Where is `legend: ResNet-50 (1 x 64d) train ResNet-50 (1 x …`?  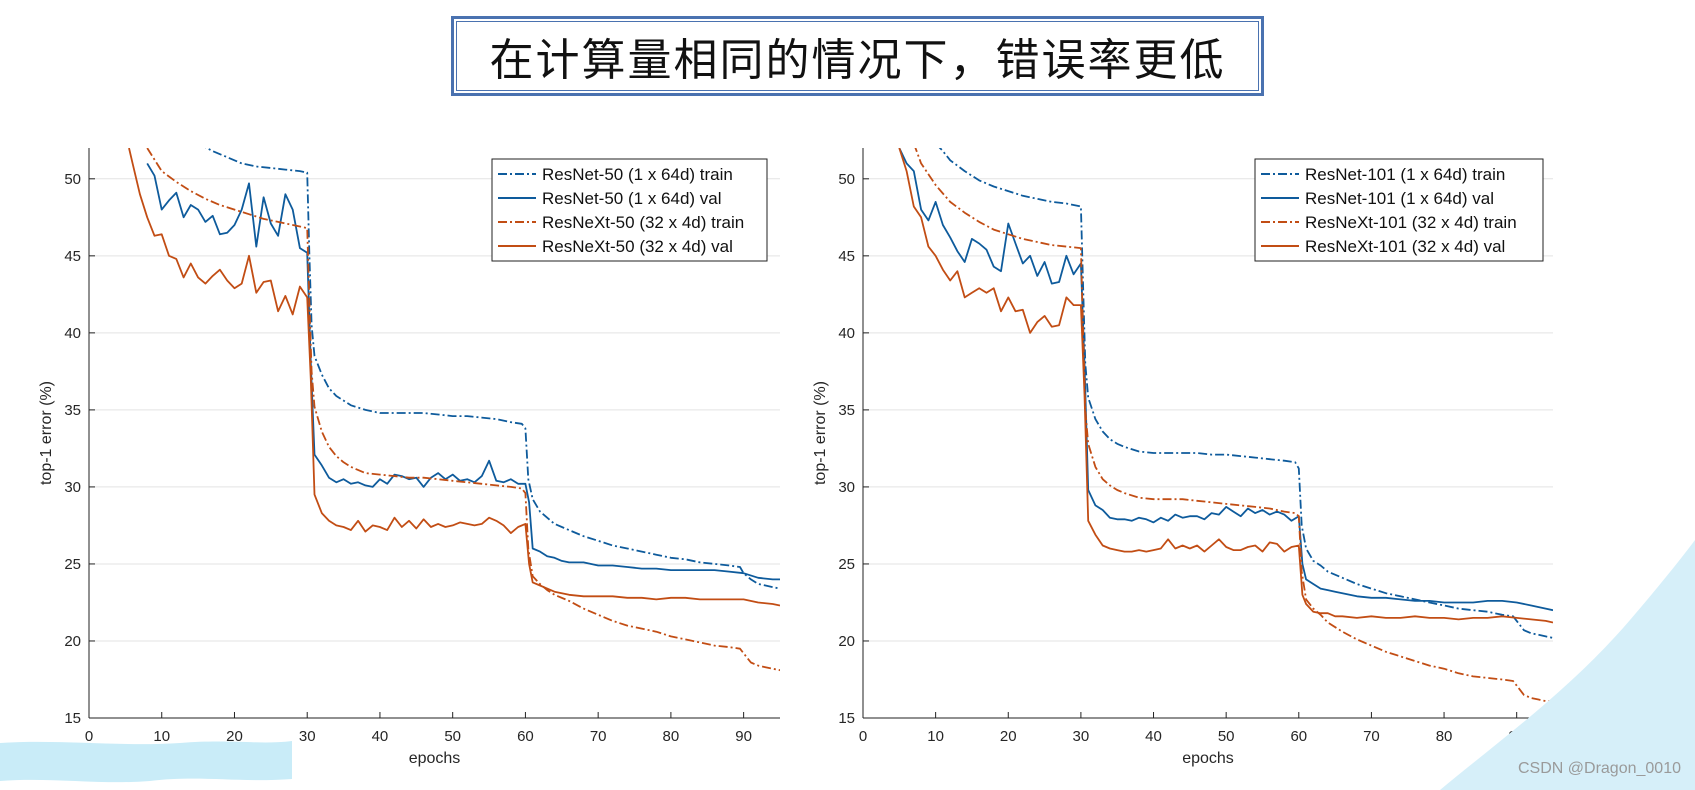 legend: ResNet-50 (1 x 64d) train ResNet-50 (1 x … is located at coordinates (629, 210).